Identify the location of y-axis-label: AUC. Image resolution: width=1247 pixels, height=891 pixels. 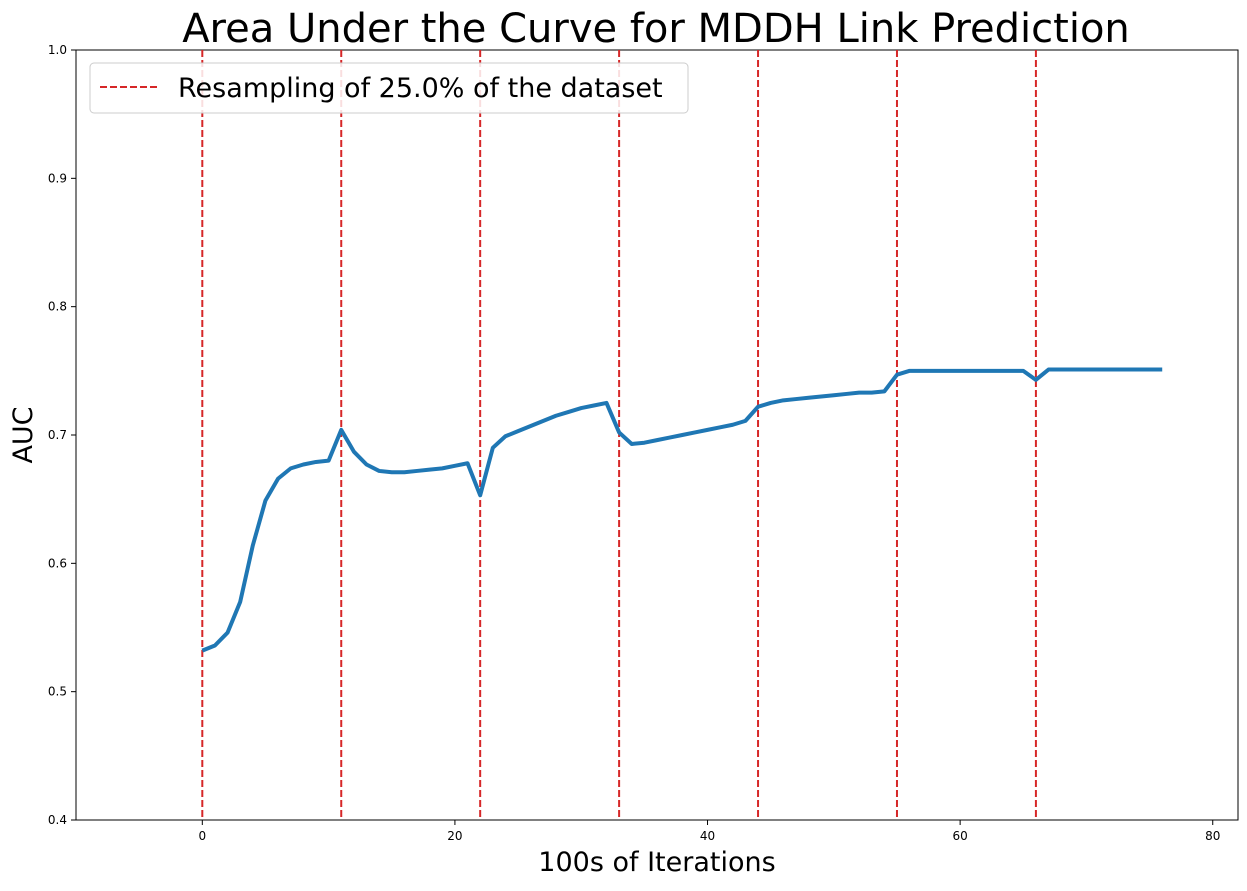
(23, 434).